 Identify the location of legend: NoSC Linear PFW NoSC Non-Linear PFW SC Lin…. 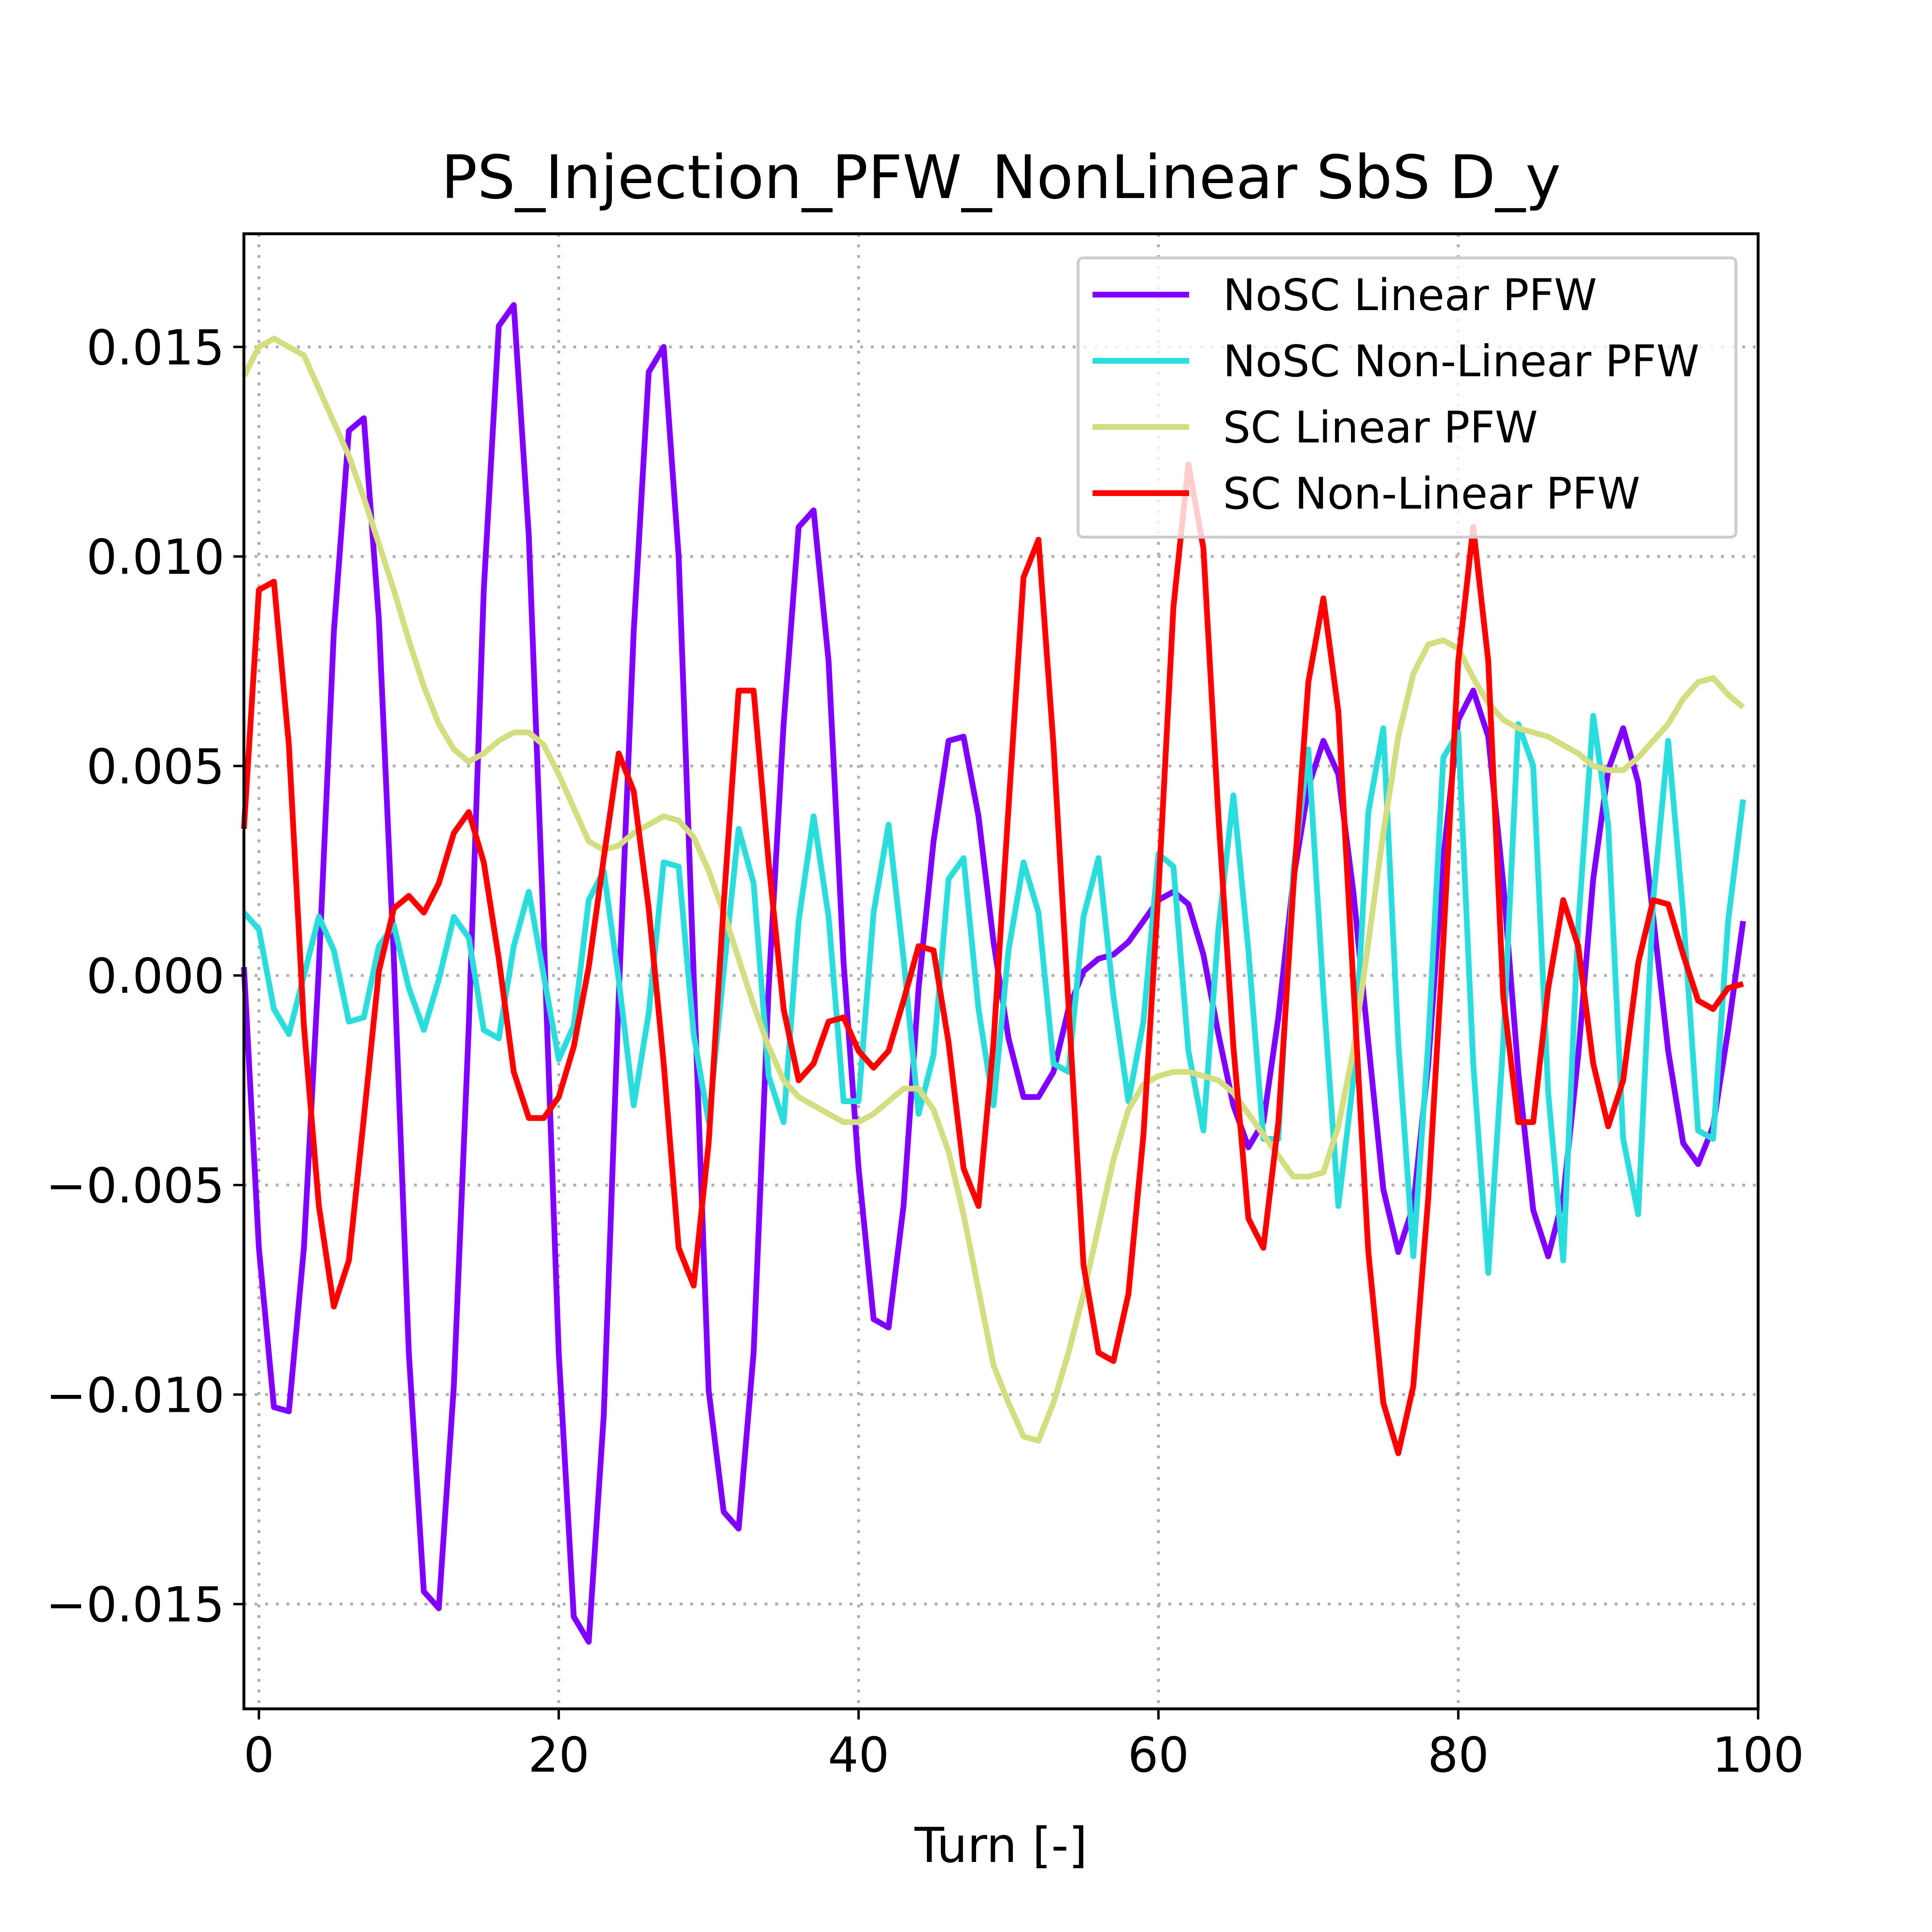
(1407, 397).